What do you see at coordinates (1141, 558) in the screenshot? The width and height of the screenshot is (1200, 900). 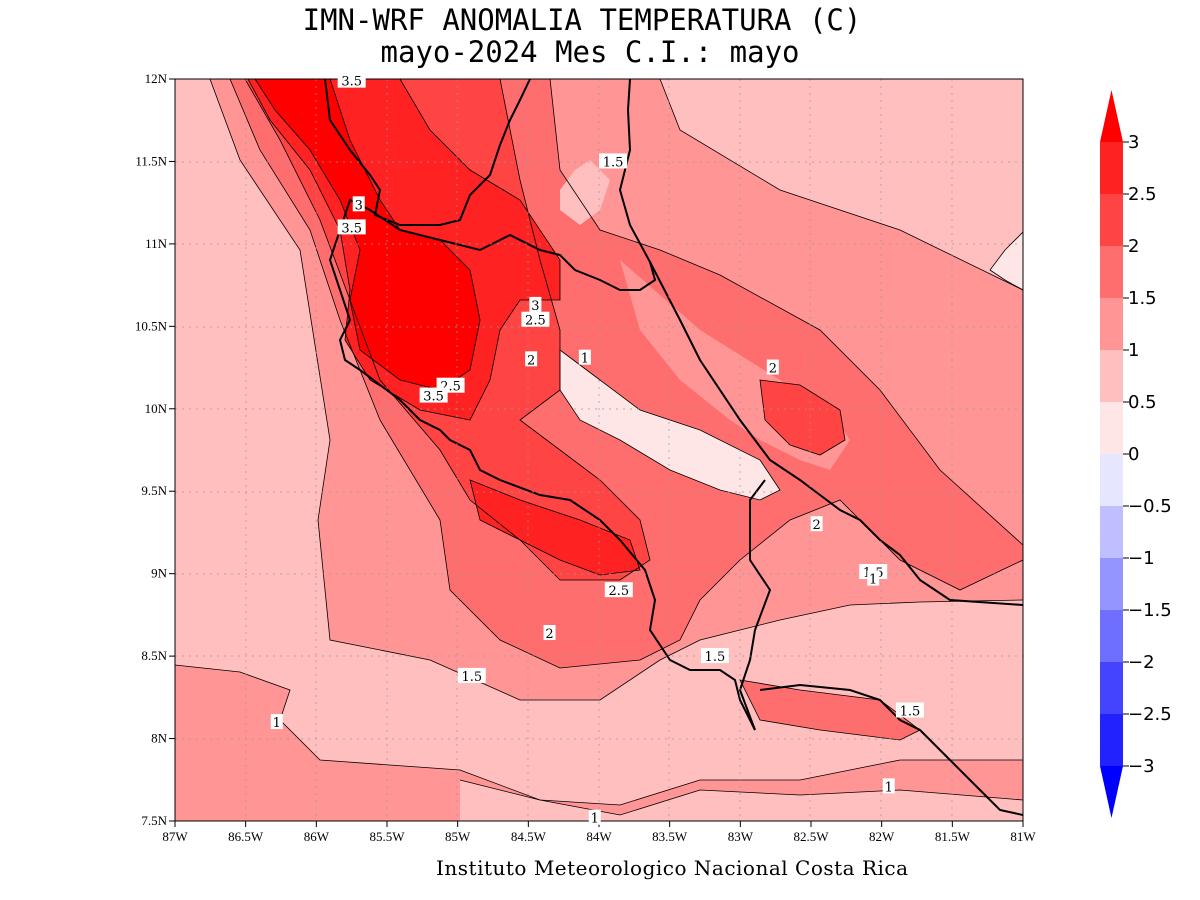 I see `colorbar-tick-label: −1` at bounding box center [1141, 558].